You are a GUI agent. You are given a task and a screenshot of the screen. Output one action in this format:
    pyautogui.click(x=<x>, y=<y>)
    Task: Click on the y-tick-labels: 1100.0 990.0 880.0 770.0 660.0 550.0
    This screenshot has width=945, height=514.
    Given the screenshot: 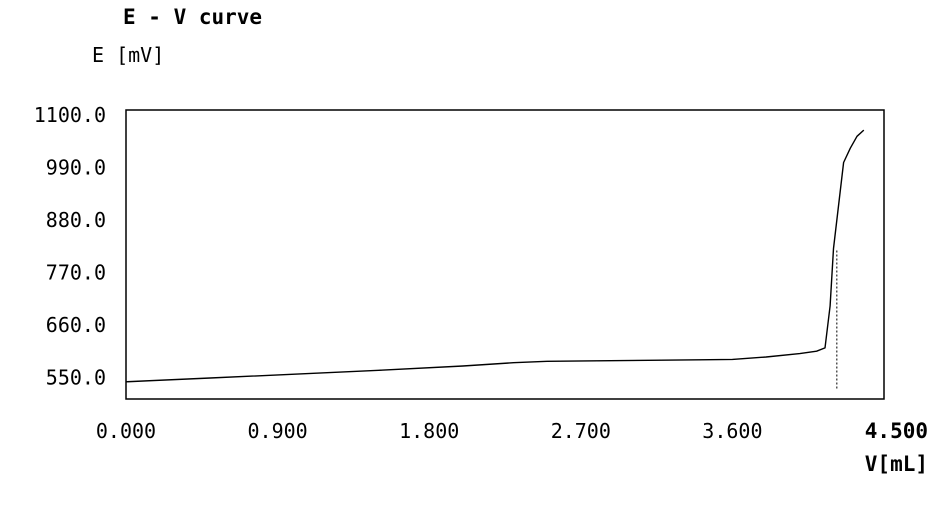 What is the action you would take?
    pyautogui.click(x=70, y=246)
    